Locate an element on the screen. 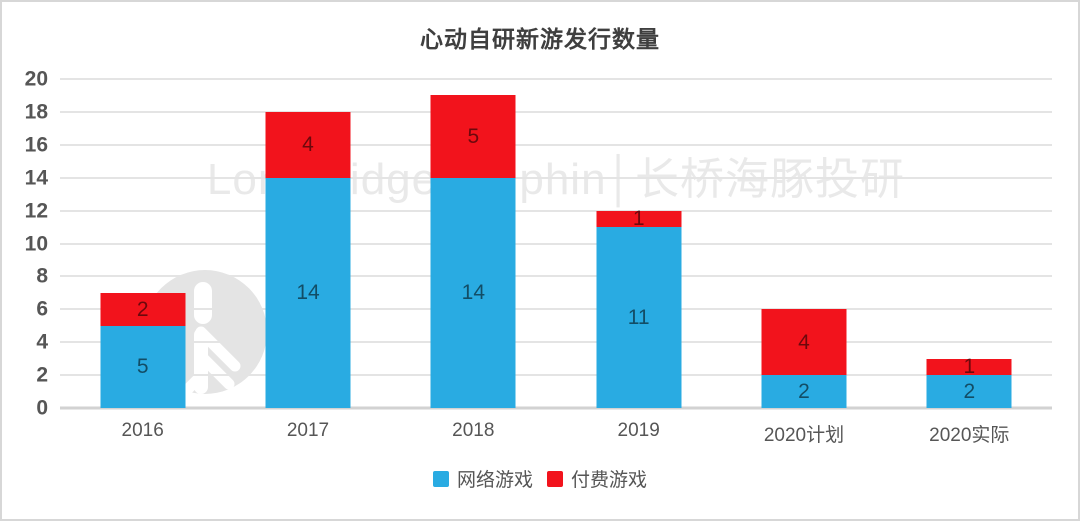 The image size is (1080, 521). bar-2018: 14 5 is located at coordinates (473, 243).